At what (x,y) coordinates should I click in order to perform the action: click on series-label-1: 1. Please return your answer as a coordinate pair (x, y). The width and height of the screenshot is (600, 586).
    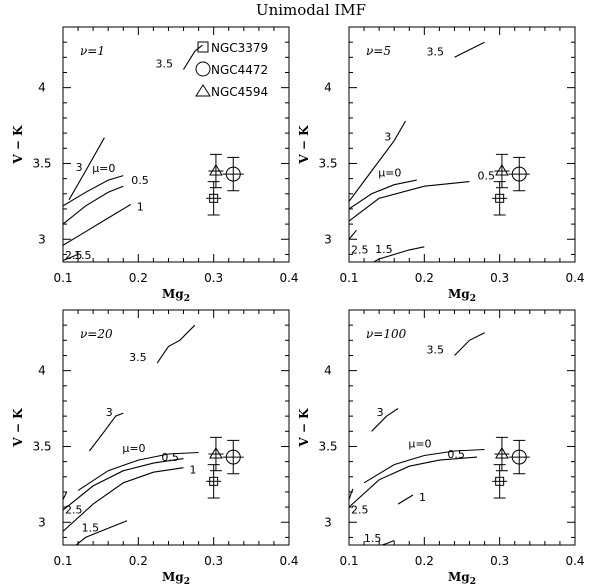
    Looking at the image, I should click on (140, 206).